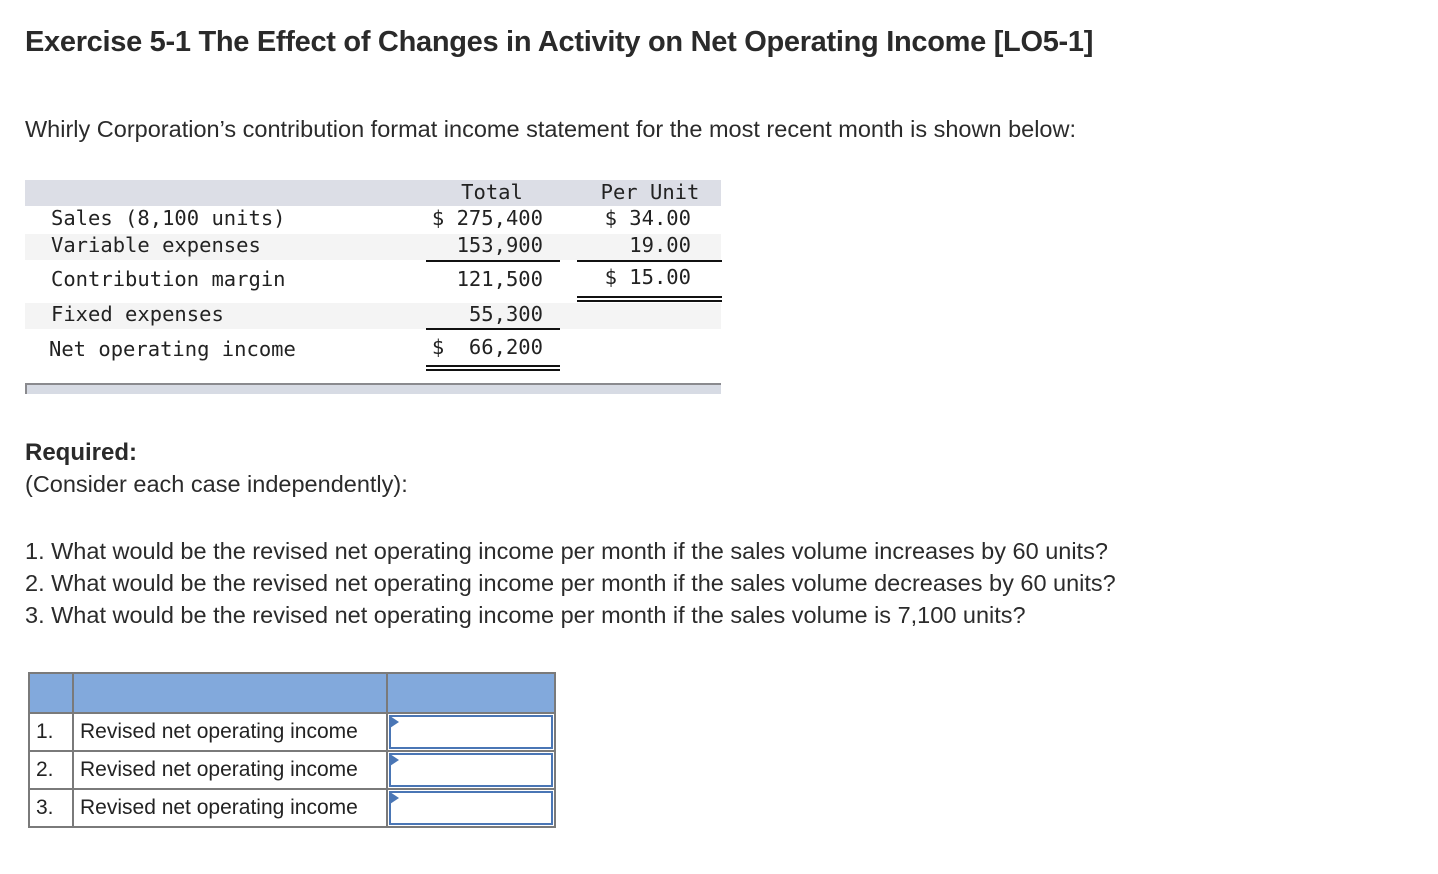  Describe the element at coordinates (650, 192) in the screenshot. I see `column-header-per-unit: Per Unit` at that location.